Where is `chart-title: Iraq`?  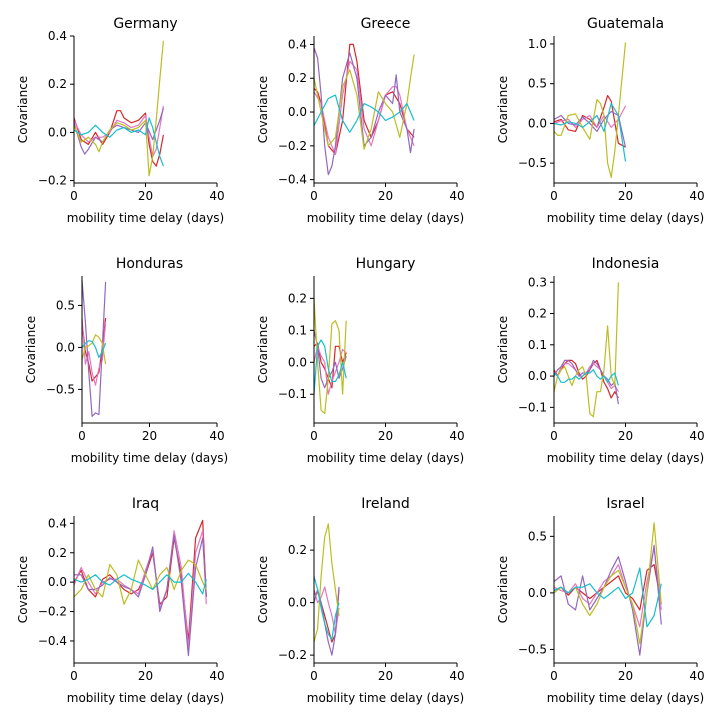
chart-title: Iraq is located at coordinates (145, 504).